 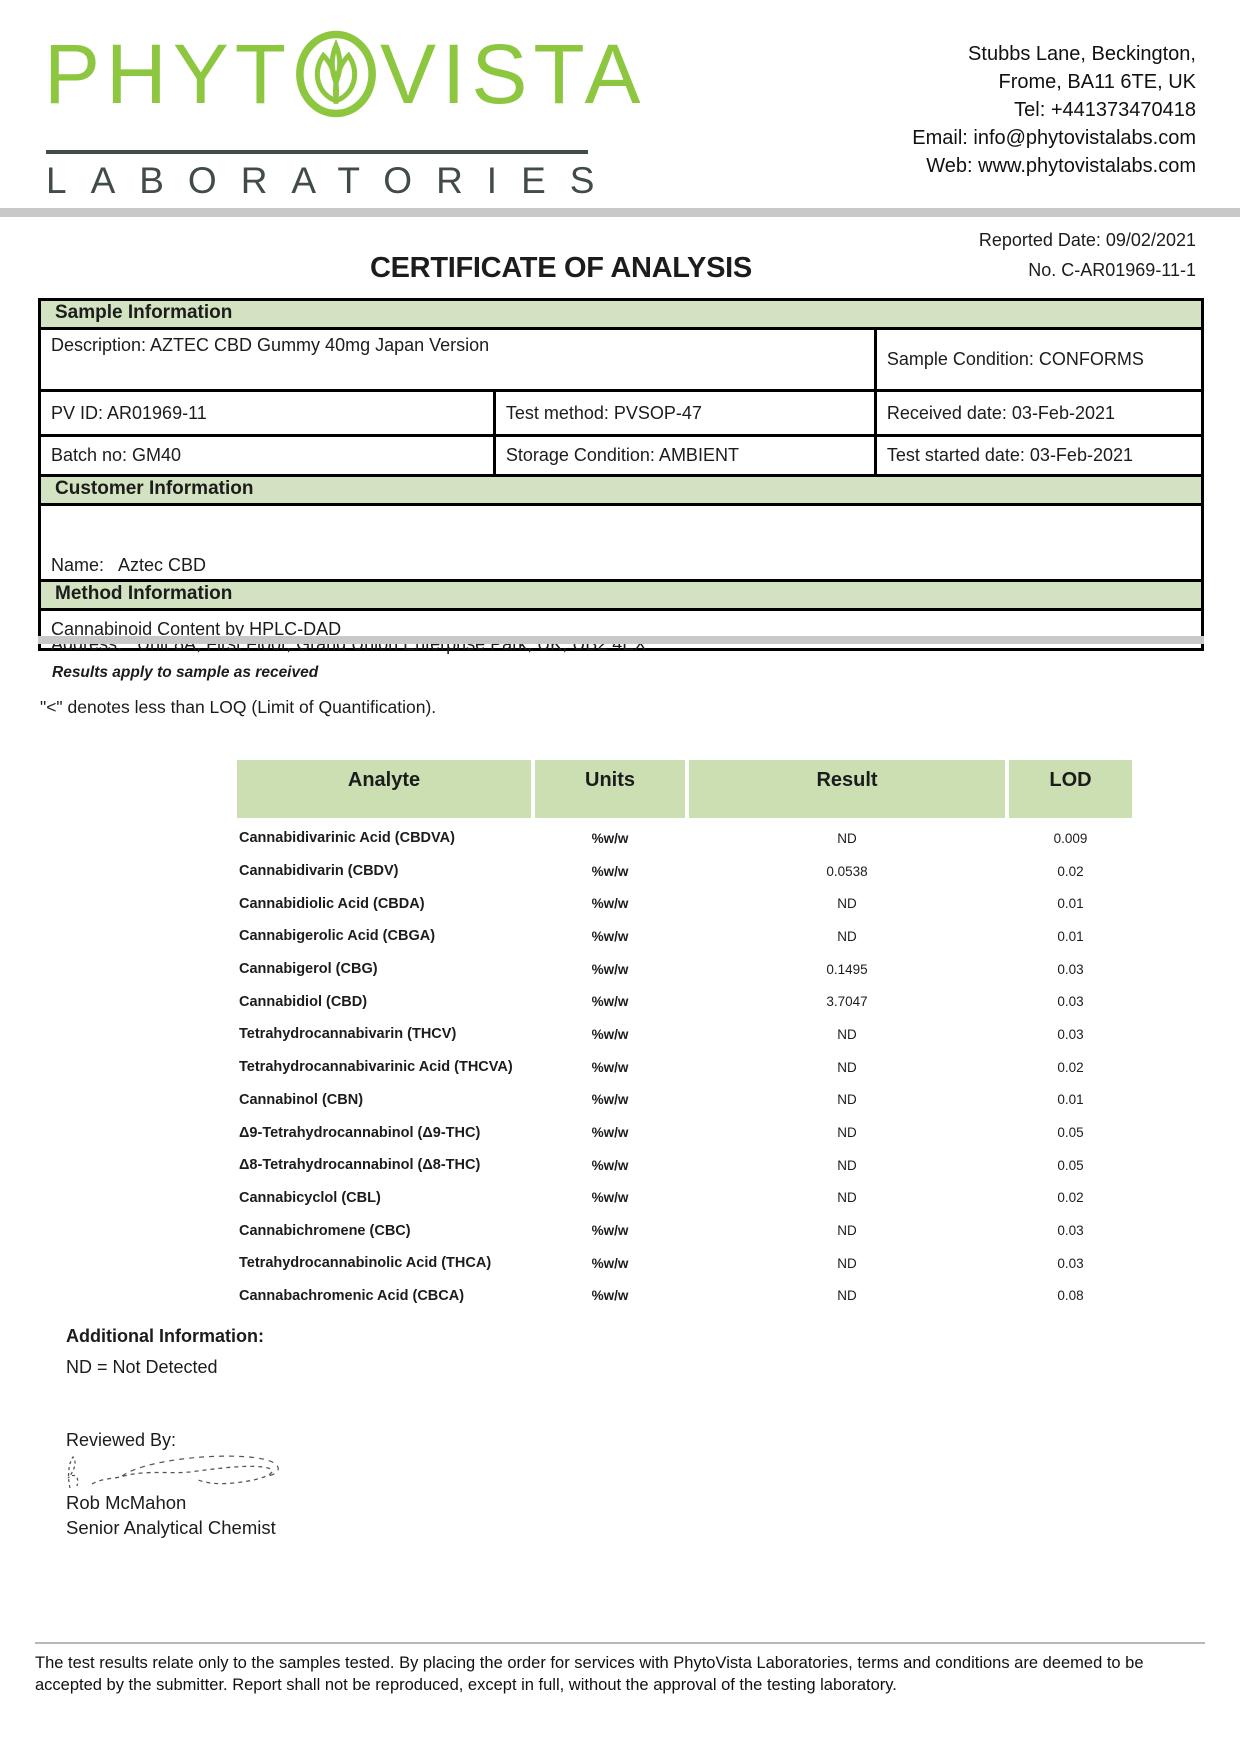 I want to click on analyte-cell: Δ9-Tetrahydrocannabinol (Δ9-THC), so click(x=360, y=1132).